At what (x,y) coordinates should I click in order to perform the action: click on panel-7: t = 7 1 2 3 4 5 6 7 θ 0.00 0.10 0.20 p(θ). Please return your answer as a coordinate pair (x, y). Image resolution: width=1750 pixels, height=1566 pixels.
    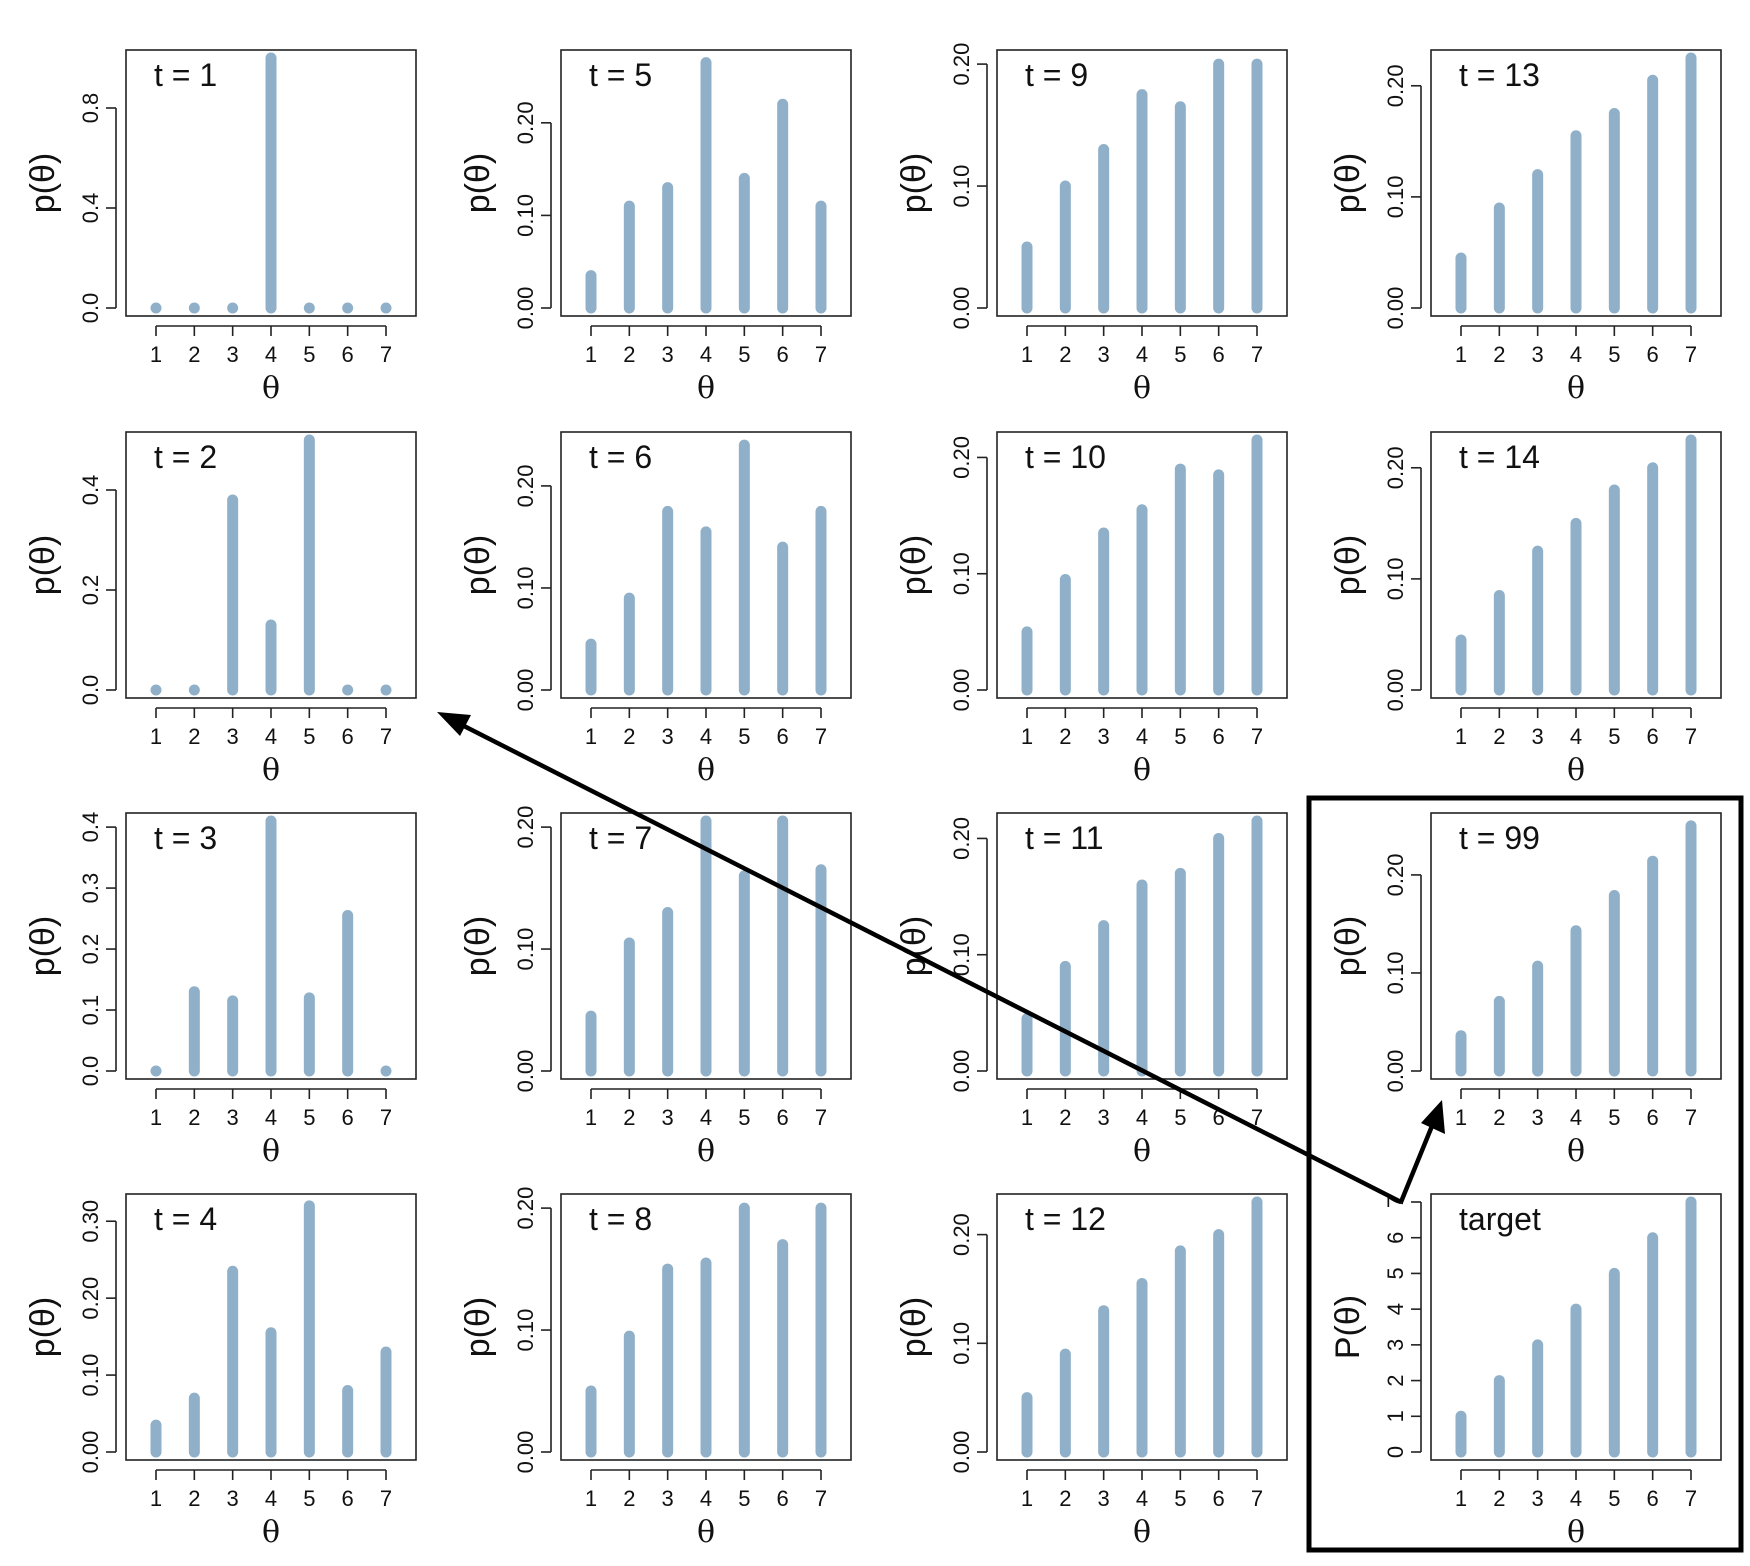
    Looking at the image, I should click on (655, 987).